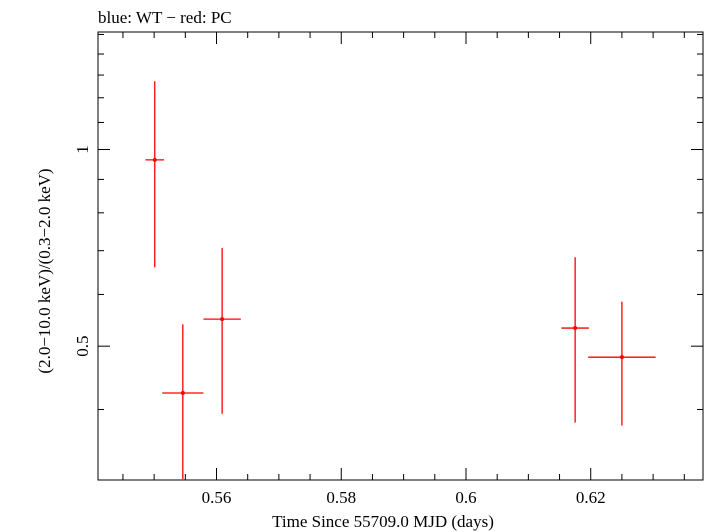  I want to click on x-axis-label: Time Since 55709.0 MJD (days), so click(383, 521).